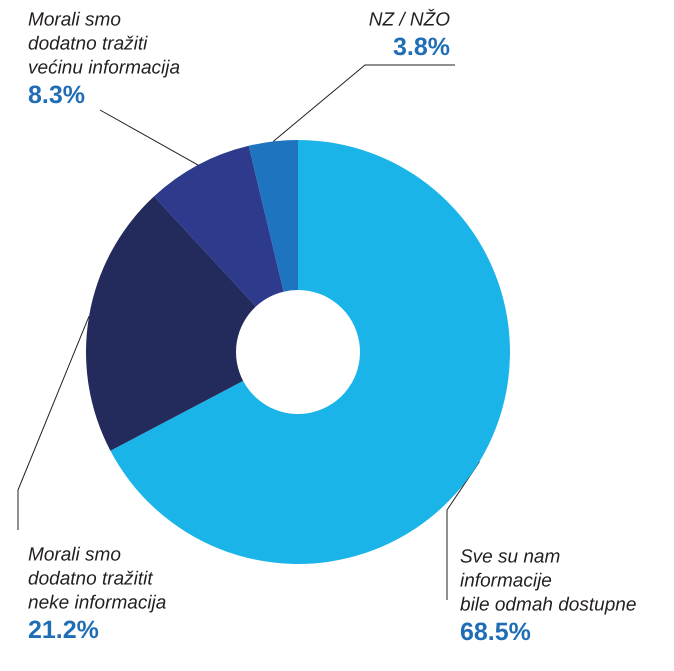 This screenshot has height=671, width=674. Describe the element at coordinates (104, 44) in the screenshot. I see `slice-label: Morali smo dodatno tražiti većinu informacija` at that location.